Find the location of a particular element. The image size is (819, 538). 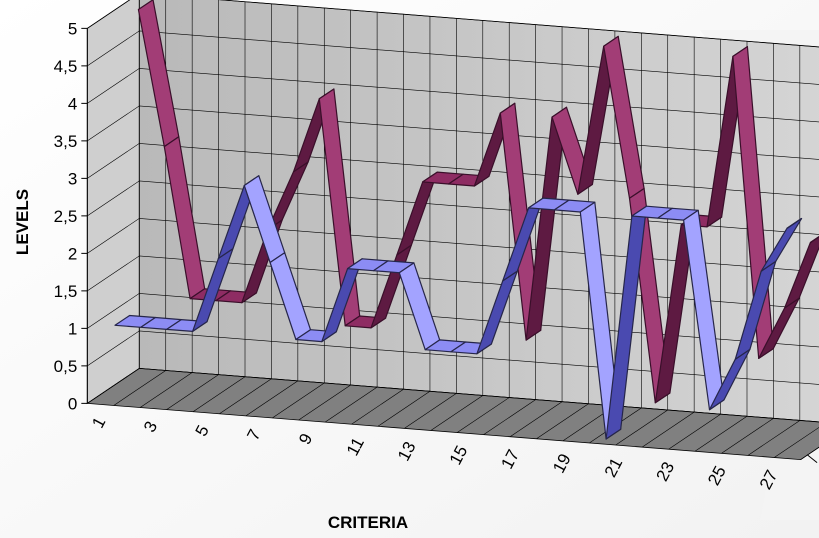

y-tick-label: 0,5 is located at coordinates (66, 366).